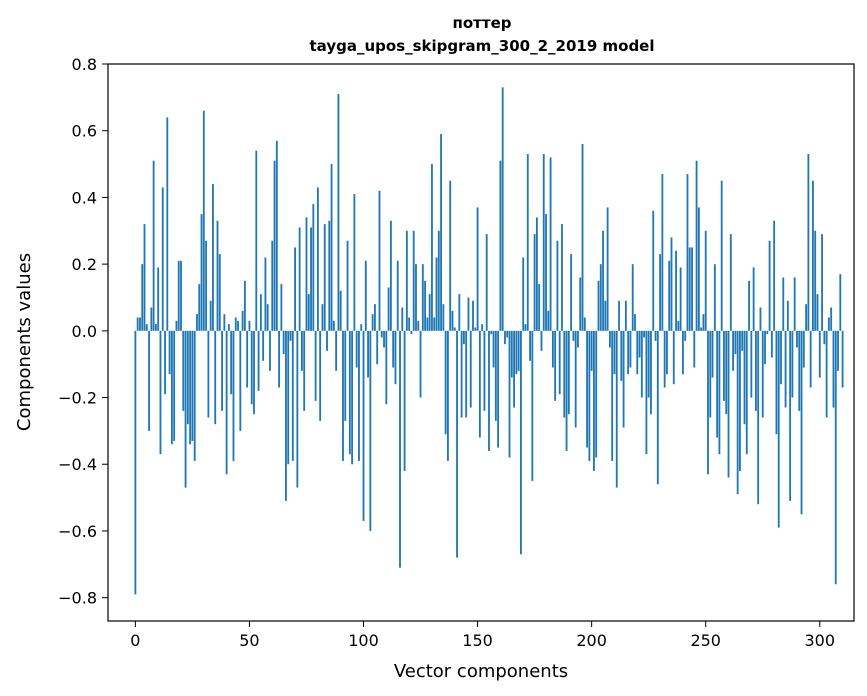 This screenshot has height=696, width=867. Describe the element at coordinates (77, 531) in the screenshot. I see `y-tick-label: −0.6` at that location.